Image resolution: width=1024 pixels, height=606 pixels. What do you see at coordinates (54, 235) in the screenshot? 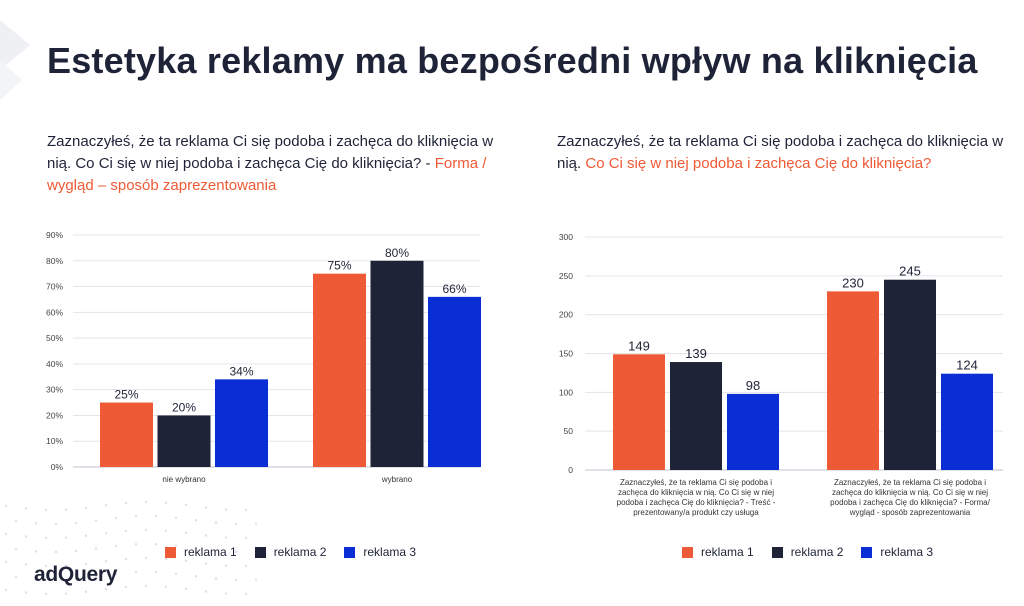
I see `y-tick-label: 90%` at bounding box center [54, 235].